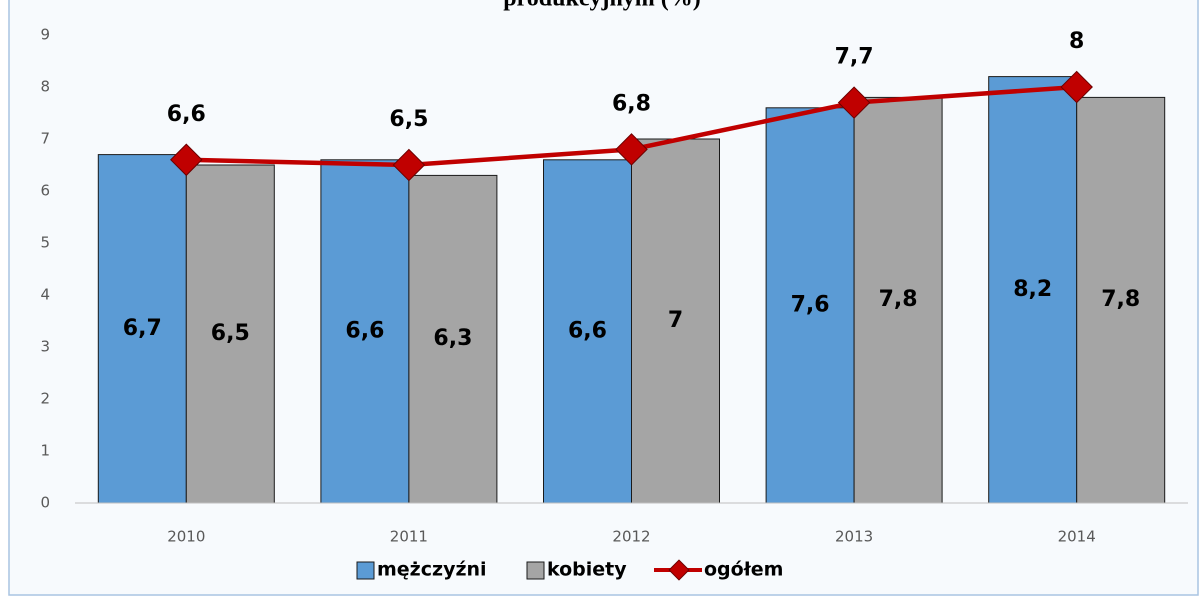 This screenshot has height=601, width=1204. I want to click on data-label: 7,6, so click(810, 304).